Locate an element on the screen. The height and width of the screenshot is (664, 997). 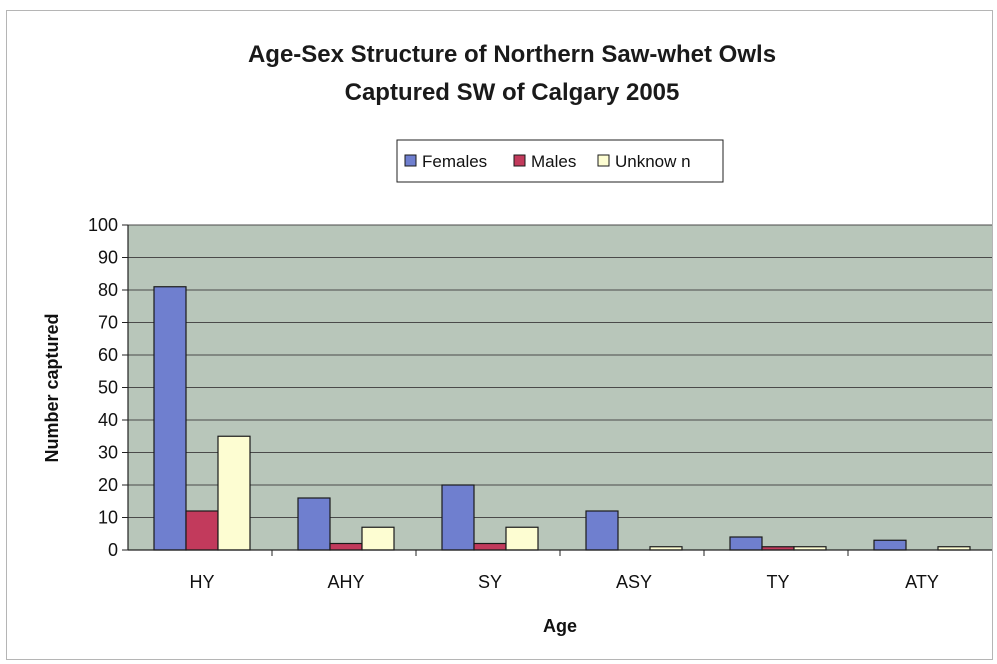
legend-box is located at coordinates (560, 161).